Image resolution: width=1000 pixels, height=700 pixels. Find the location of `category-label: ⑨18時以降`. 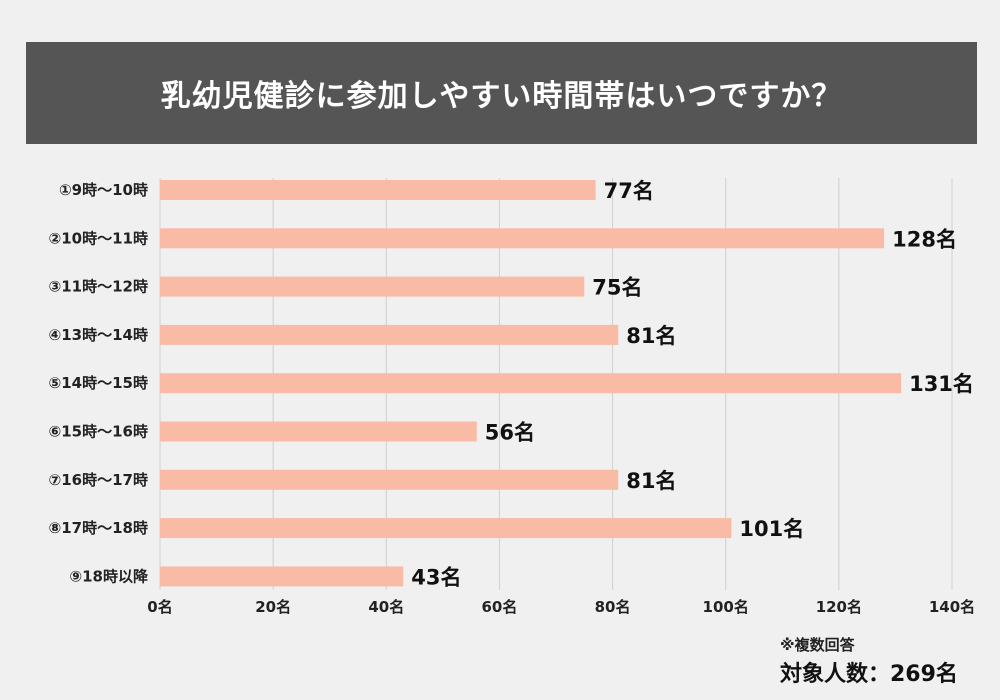

category-label: ⑨18時以降 is located at coordinates (109, 576).